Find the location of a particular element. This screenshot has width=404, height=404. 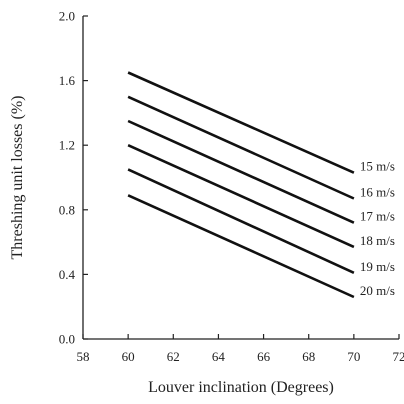

y-tick-label: 2.0 is located at coordinates (67, 16).